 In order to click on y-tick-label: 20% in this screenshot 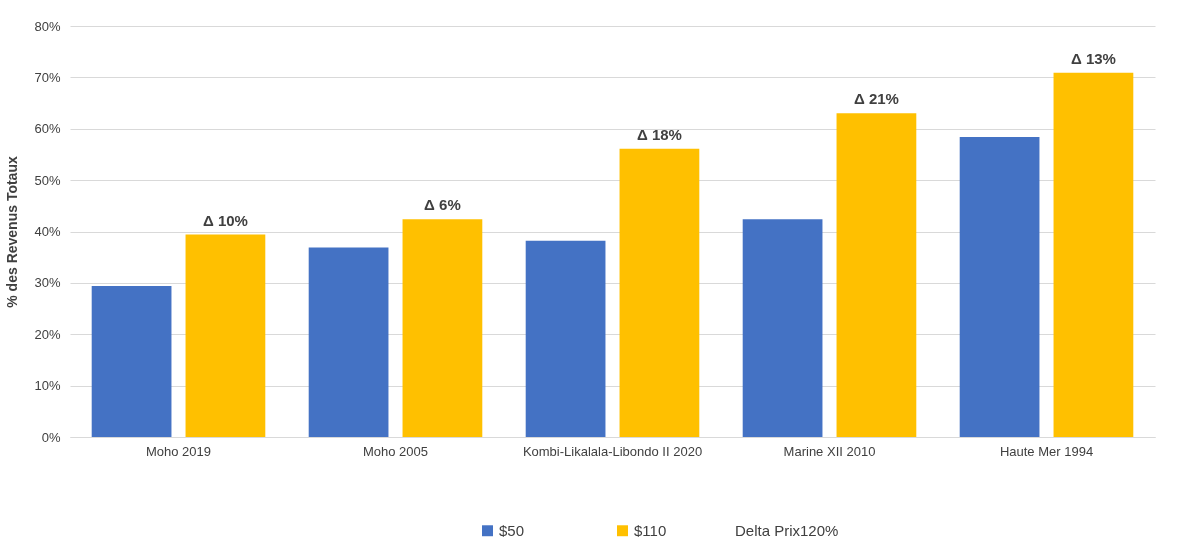, I will do `click(47, 334)`.